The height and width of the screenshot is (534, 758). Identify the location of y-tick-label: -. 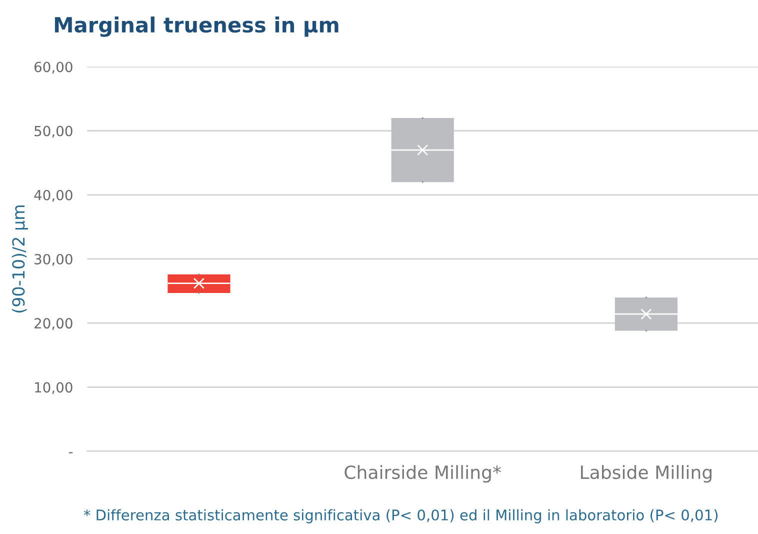
(70, 453).